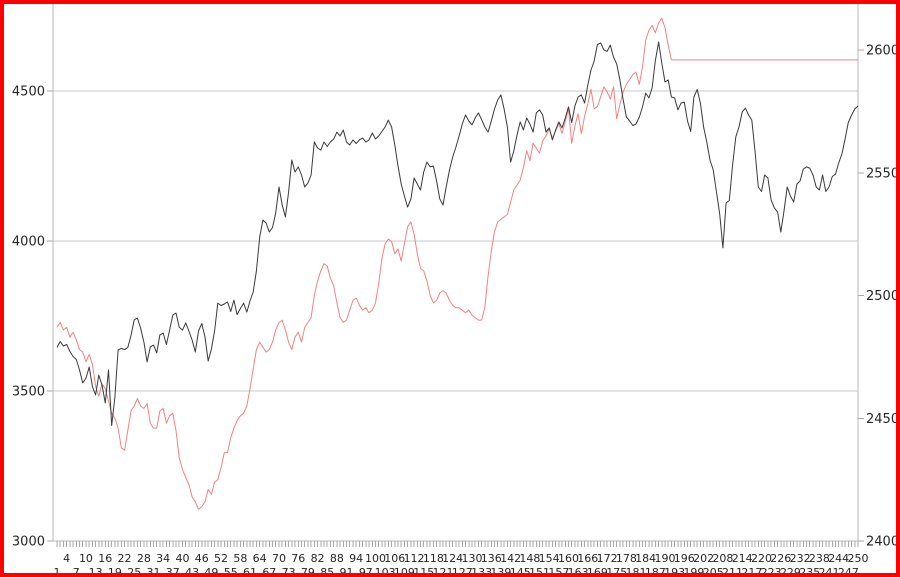  What do you see at coordinates (636, 569) in the screenshot?
I see `x-label-row2: 181` at bounding box center [636, 569].